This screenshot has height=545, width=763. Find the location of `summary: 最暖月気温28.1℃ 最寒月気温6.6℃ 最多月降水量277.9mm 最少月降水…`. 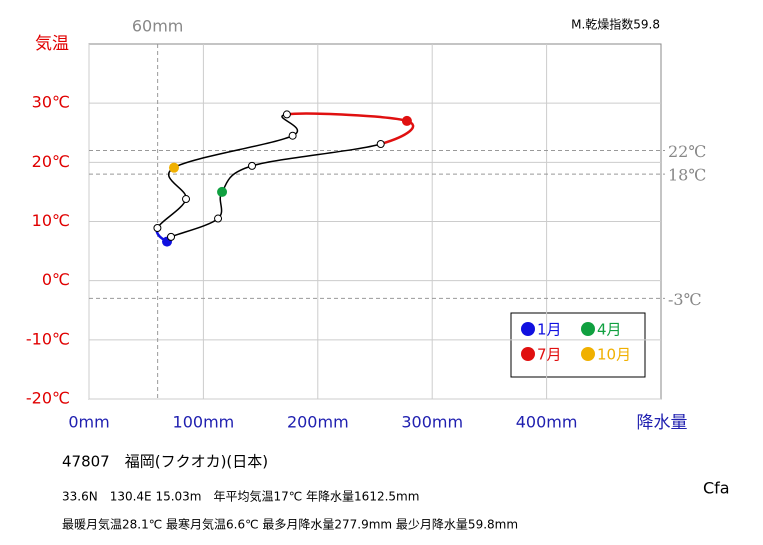

summary: 最暖月気温28.1℃ 最寒月気温6.6℃ 最多月降水量277.9mm 最少月降水… is located at coordinates (290, 524).